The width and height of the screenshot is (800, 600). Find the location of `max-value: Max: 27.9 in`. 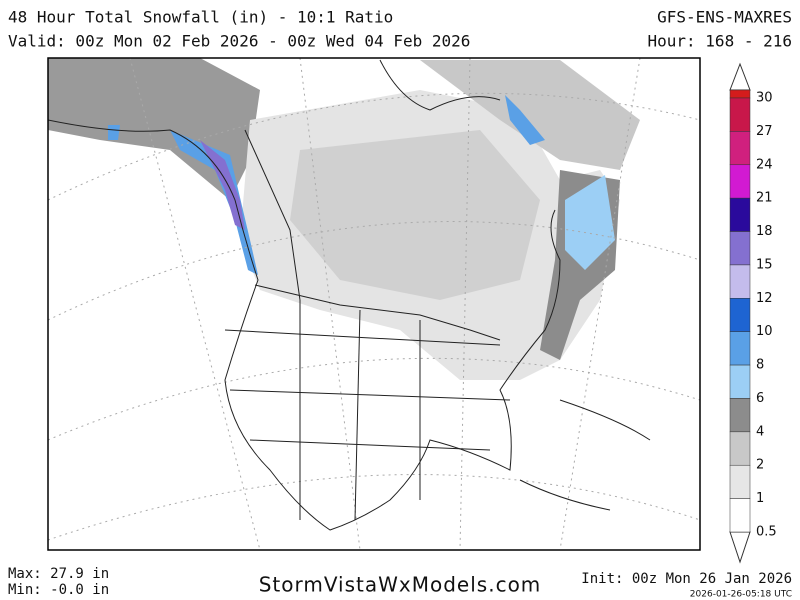

max-value: Max: 27.9 in is located at coordinates (58, 574).